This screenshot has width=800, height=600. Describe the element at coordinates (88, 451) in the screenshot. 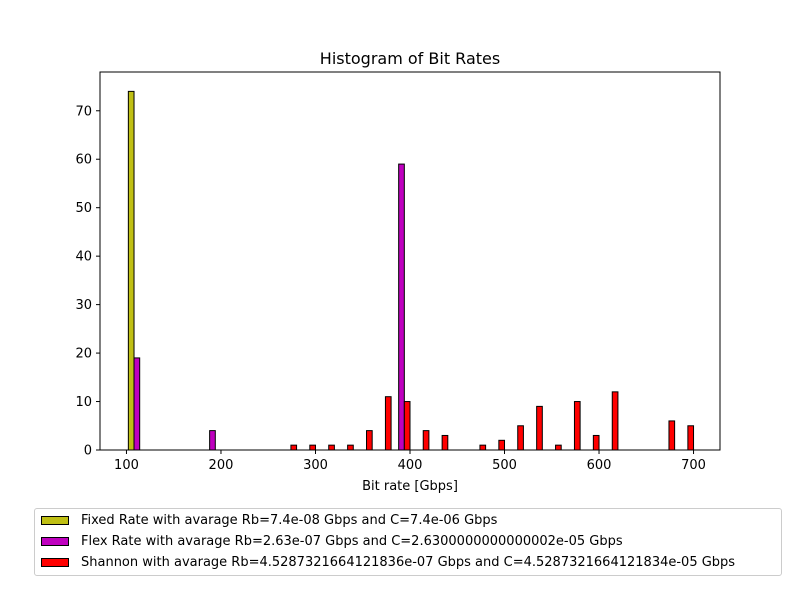

I see `y-tick-label-0: 0` at that location.